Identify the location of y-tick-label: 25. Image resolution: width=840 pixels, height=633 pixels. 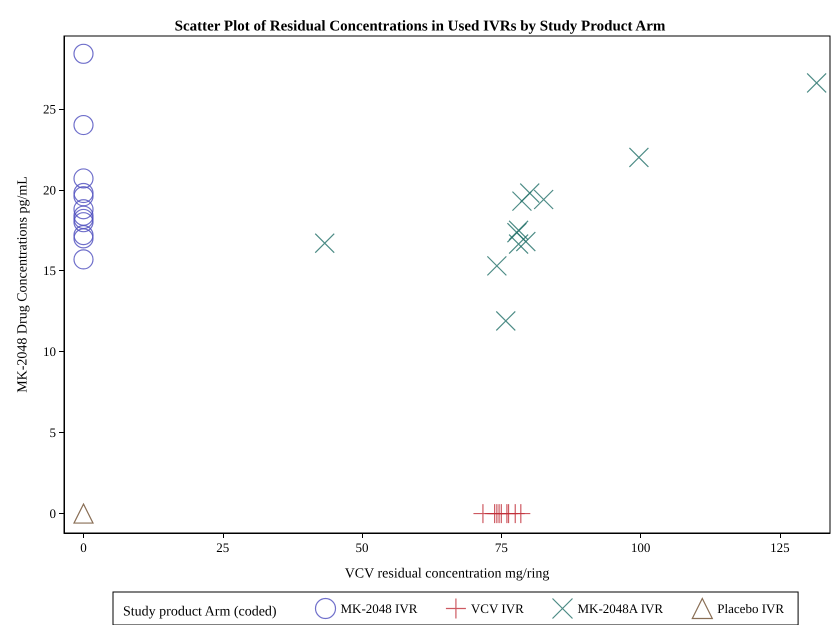
(49, 108).